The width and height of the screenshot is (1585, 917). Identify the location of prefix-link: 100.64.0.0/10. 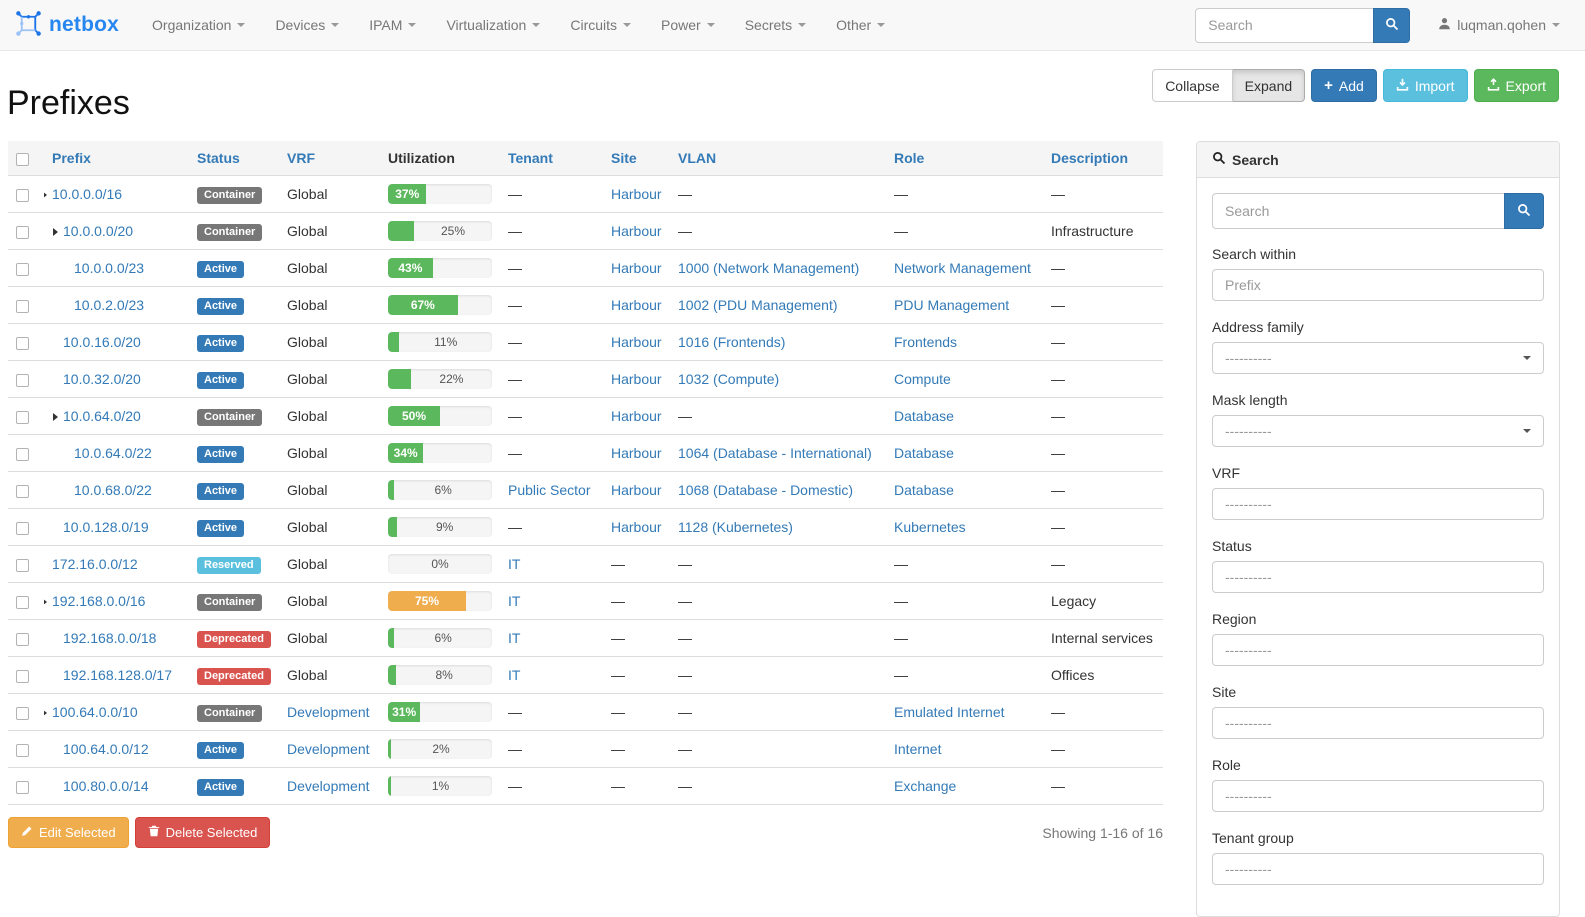
(95, 712).